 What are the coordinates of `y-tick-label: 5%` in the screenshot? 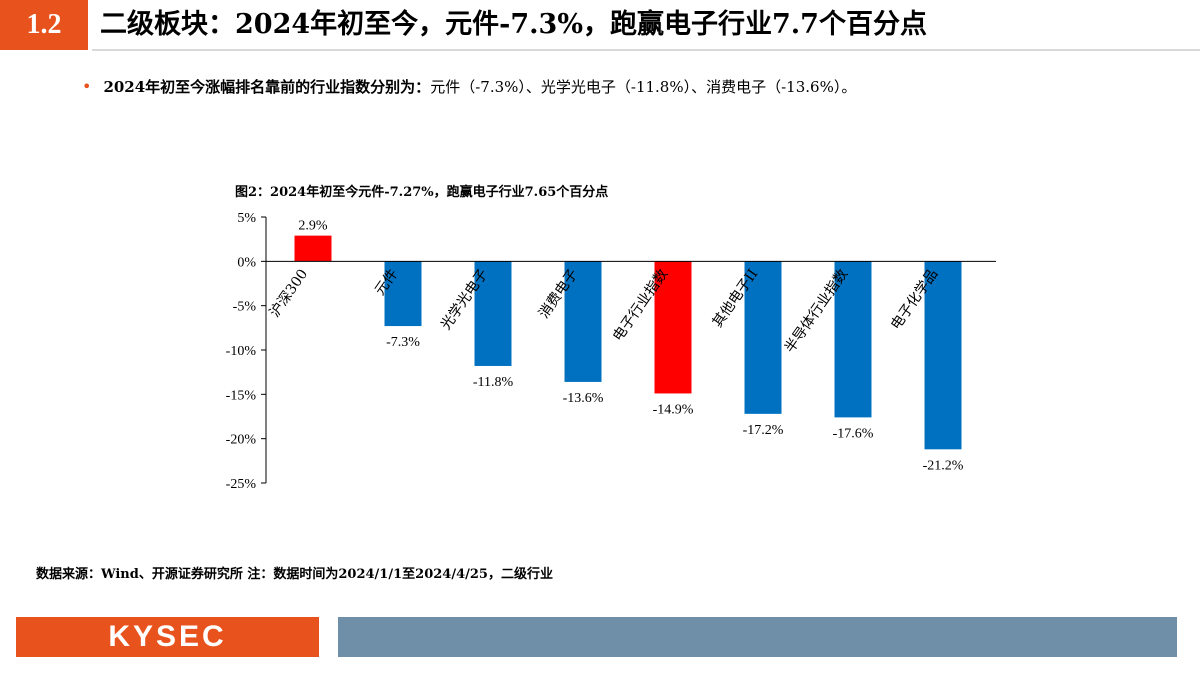 It's located at (246, 218).